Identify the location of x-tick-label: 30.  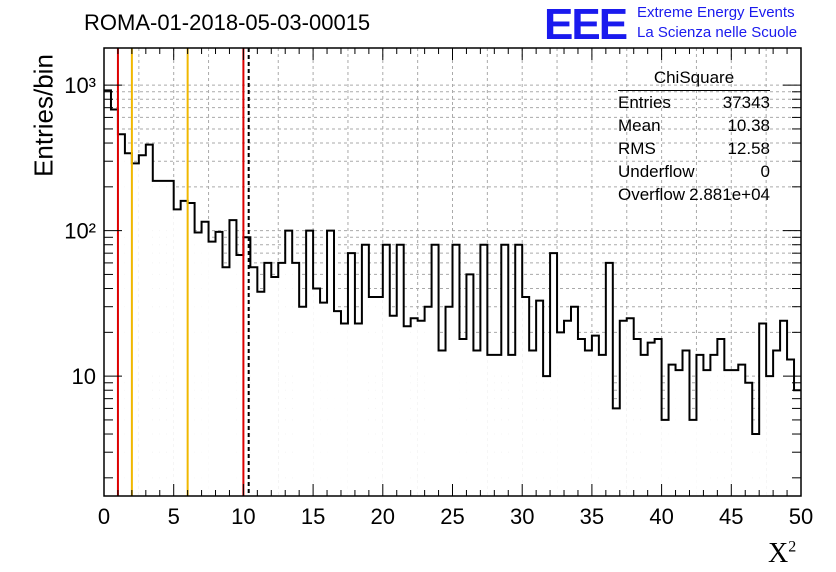
(522, 516).